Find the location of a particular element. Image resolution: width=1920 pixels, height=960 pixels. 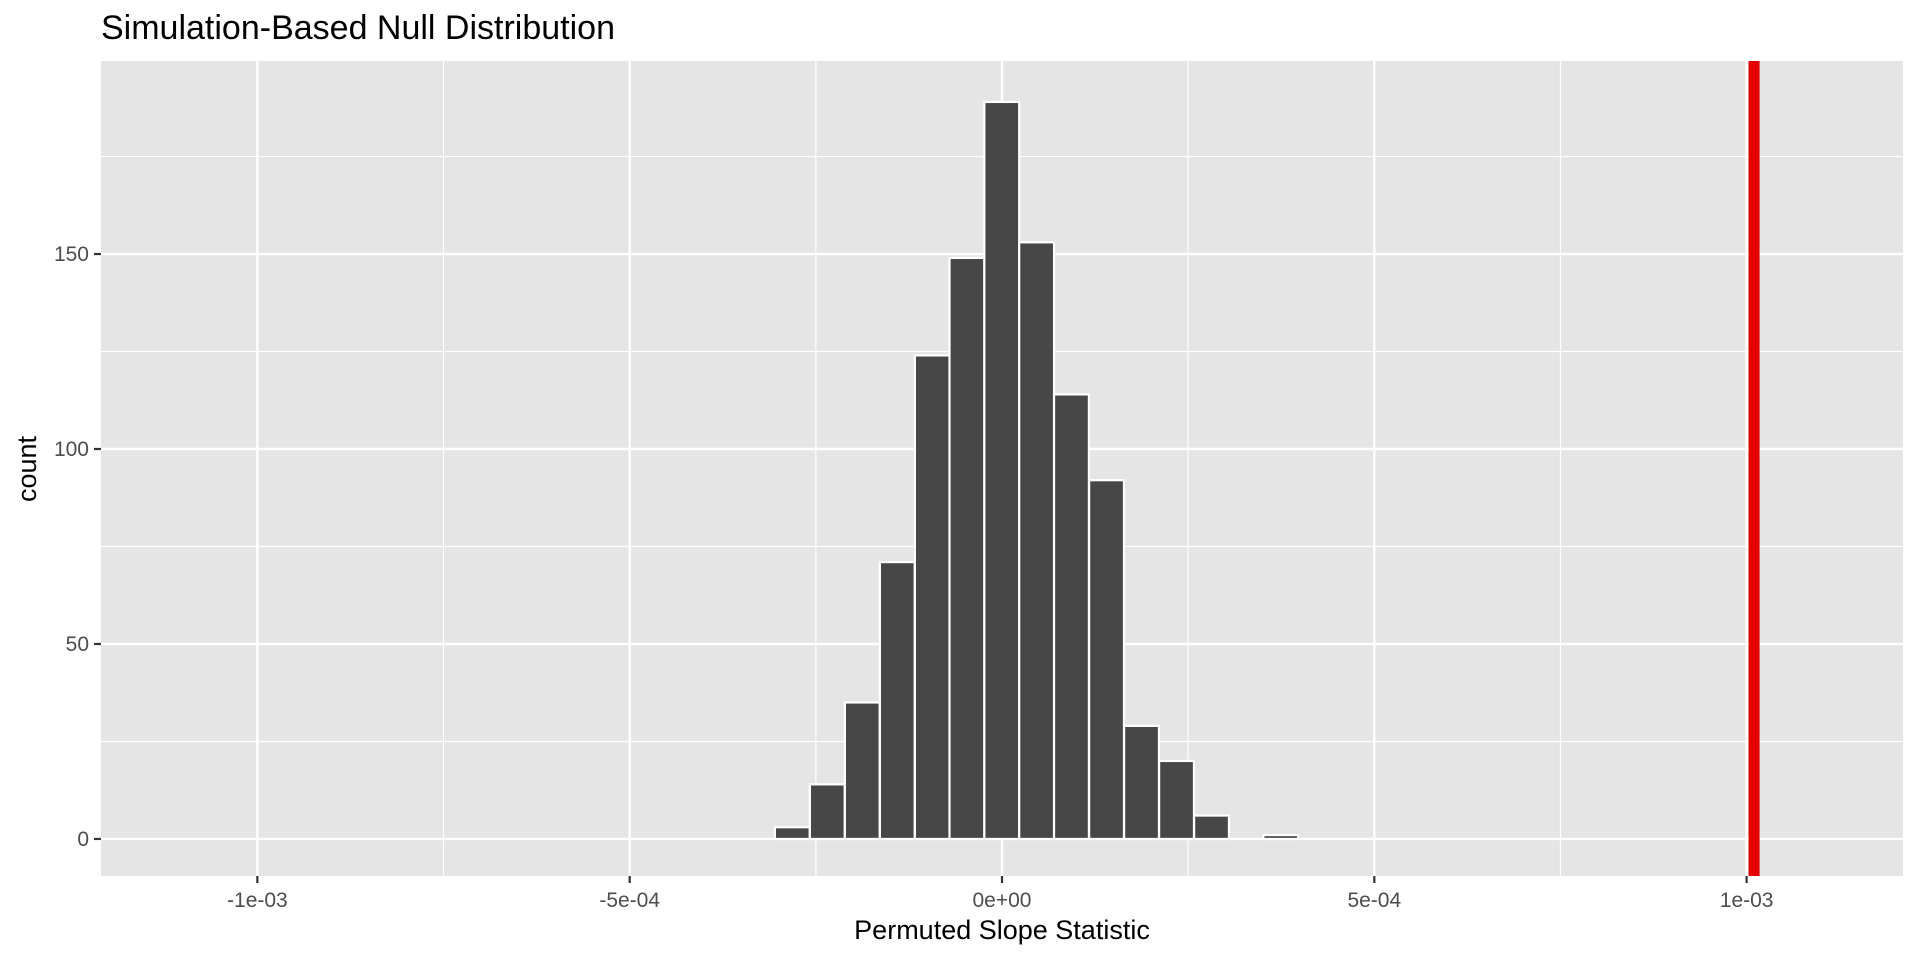

y-tick-label: 150 is located at coordinates (71, 254).